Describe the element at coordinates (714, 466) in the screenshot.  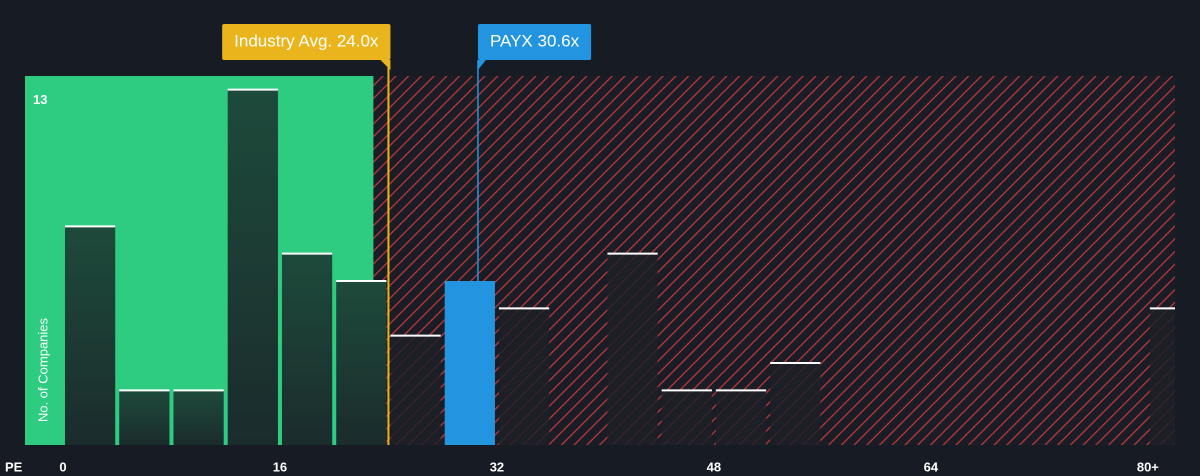
I see `x-tick-label: 48` at that location.